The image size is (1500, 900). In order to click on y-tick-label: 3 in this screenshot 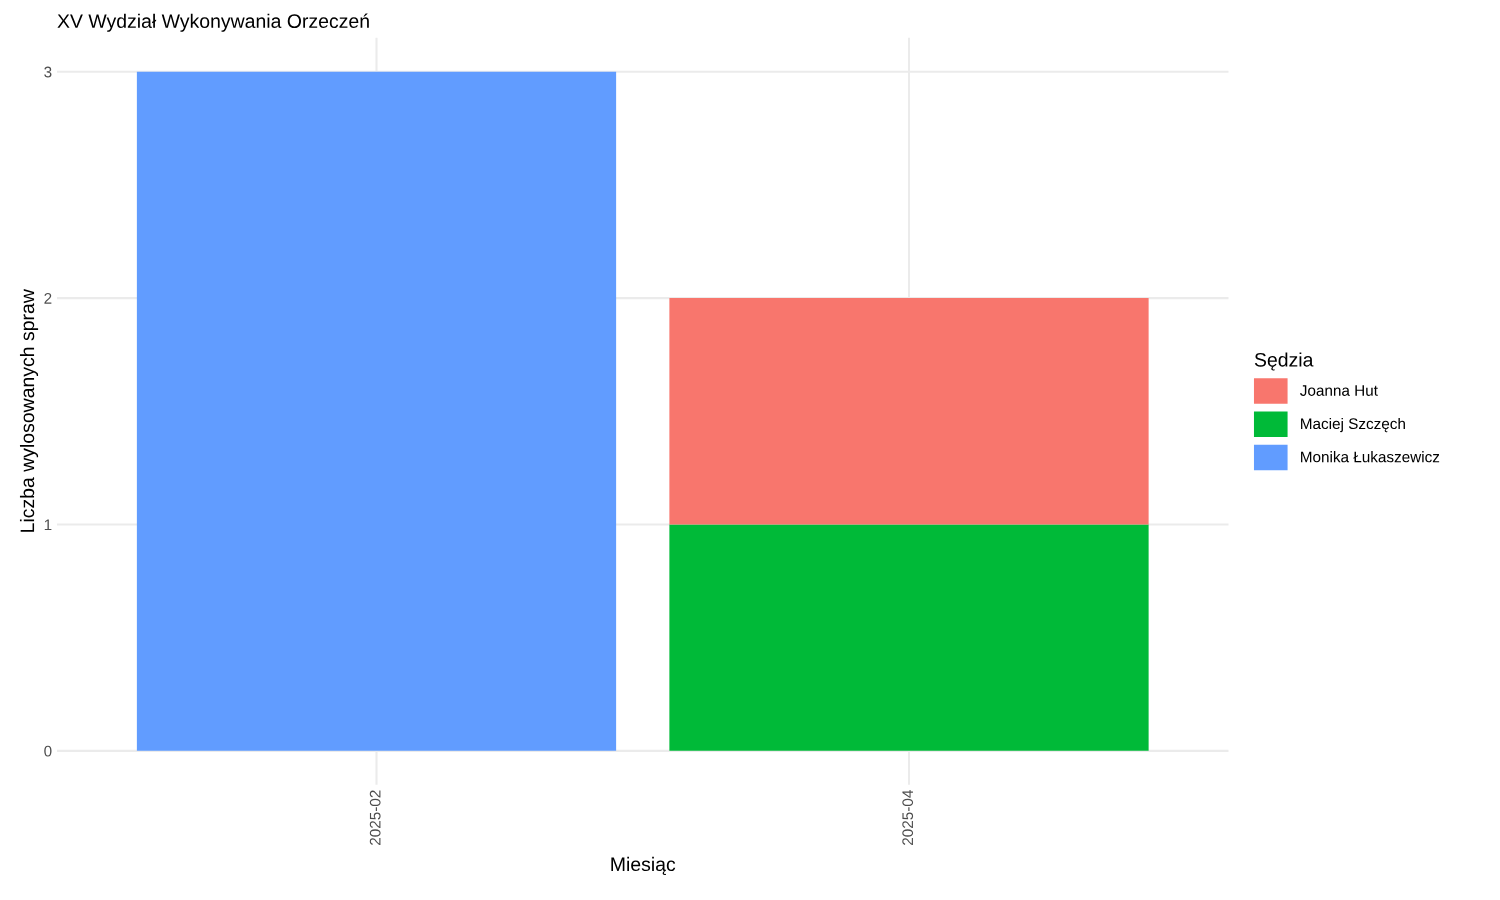, I will do `click(48, 72)`.